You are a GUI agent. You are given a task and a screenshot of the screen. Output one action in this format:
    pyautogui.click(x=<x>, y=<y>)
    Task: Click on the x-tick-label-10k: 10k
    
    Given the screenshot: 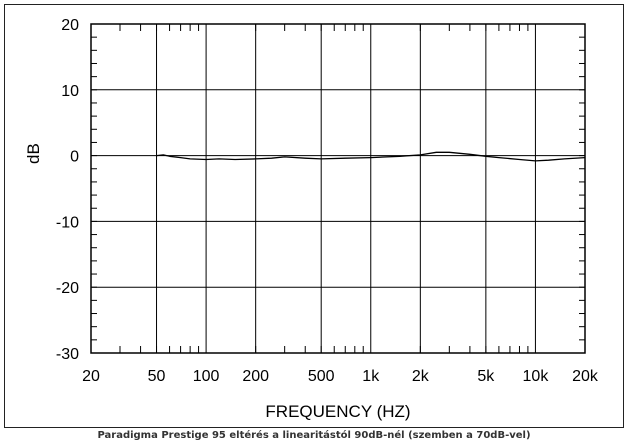 What is the action you would take?
    pyautogui.click(x=536, y=376)
    